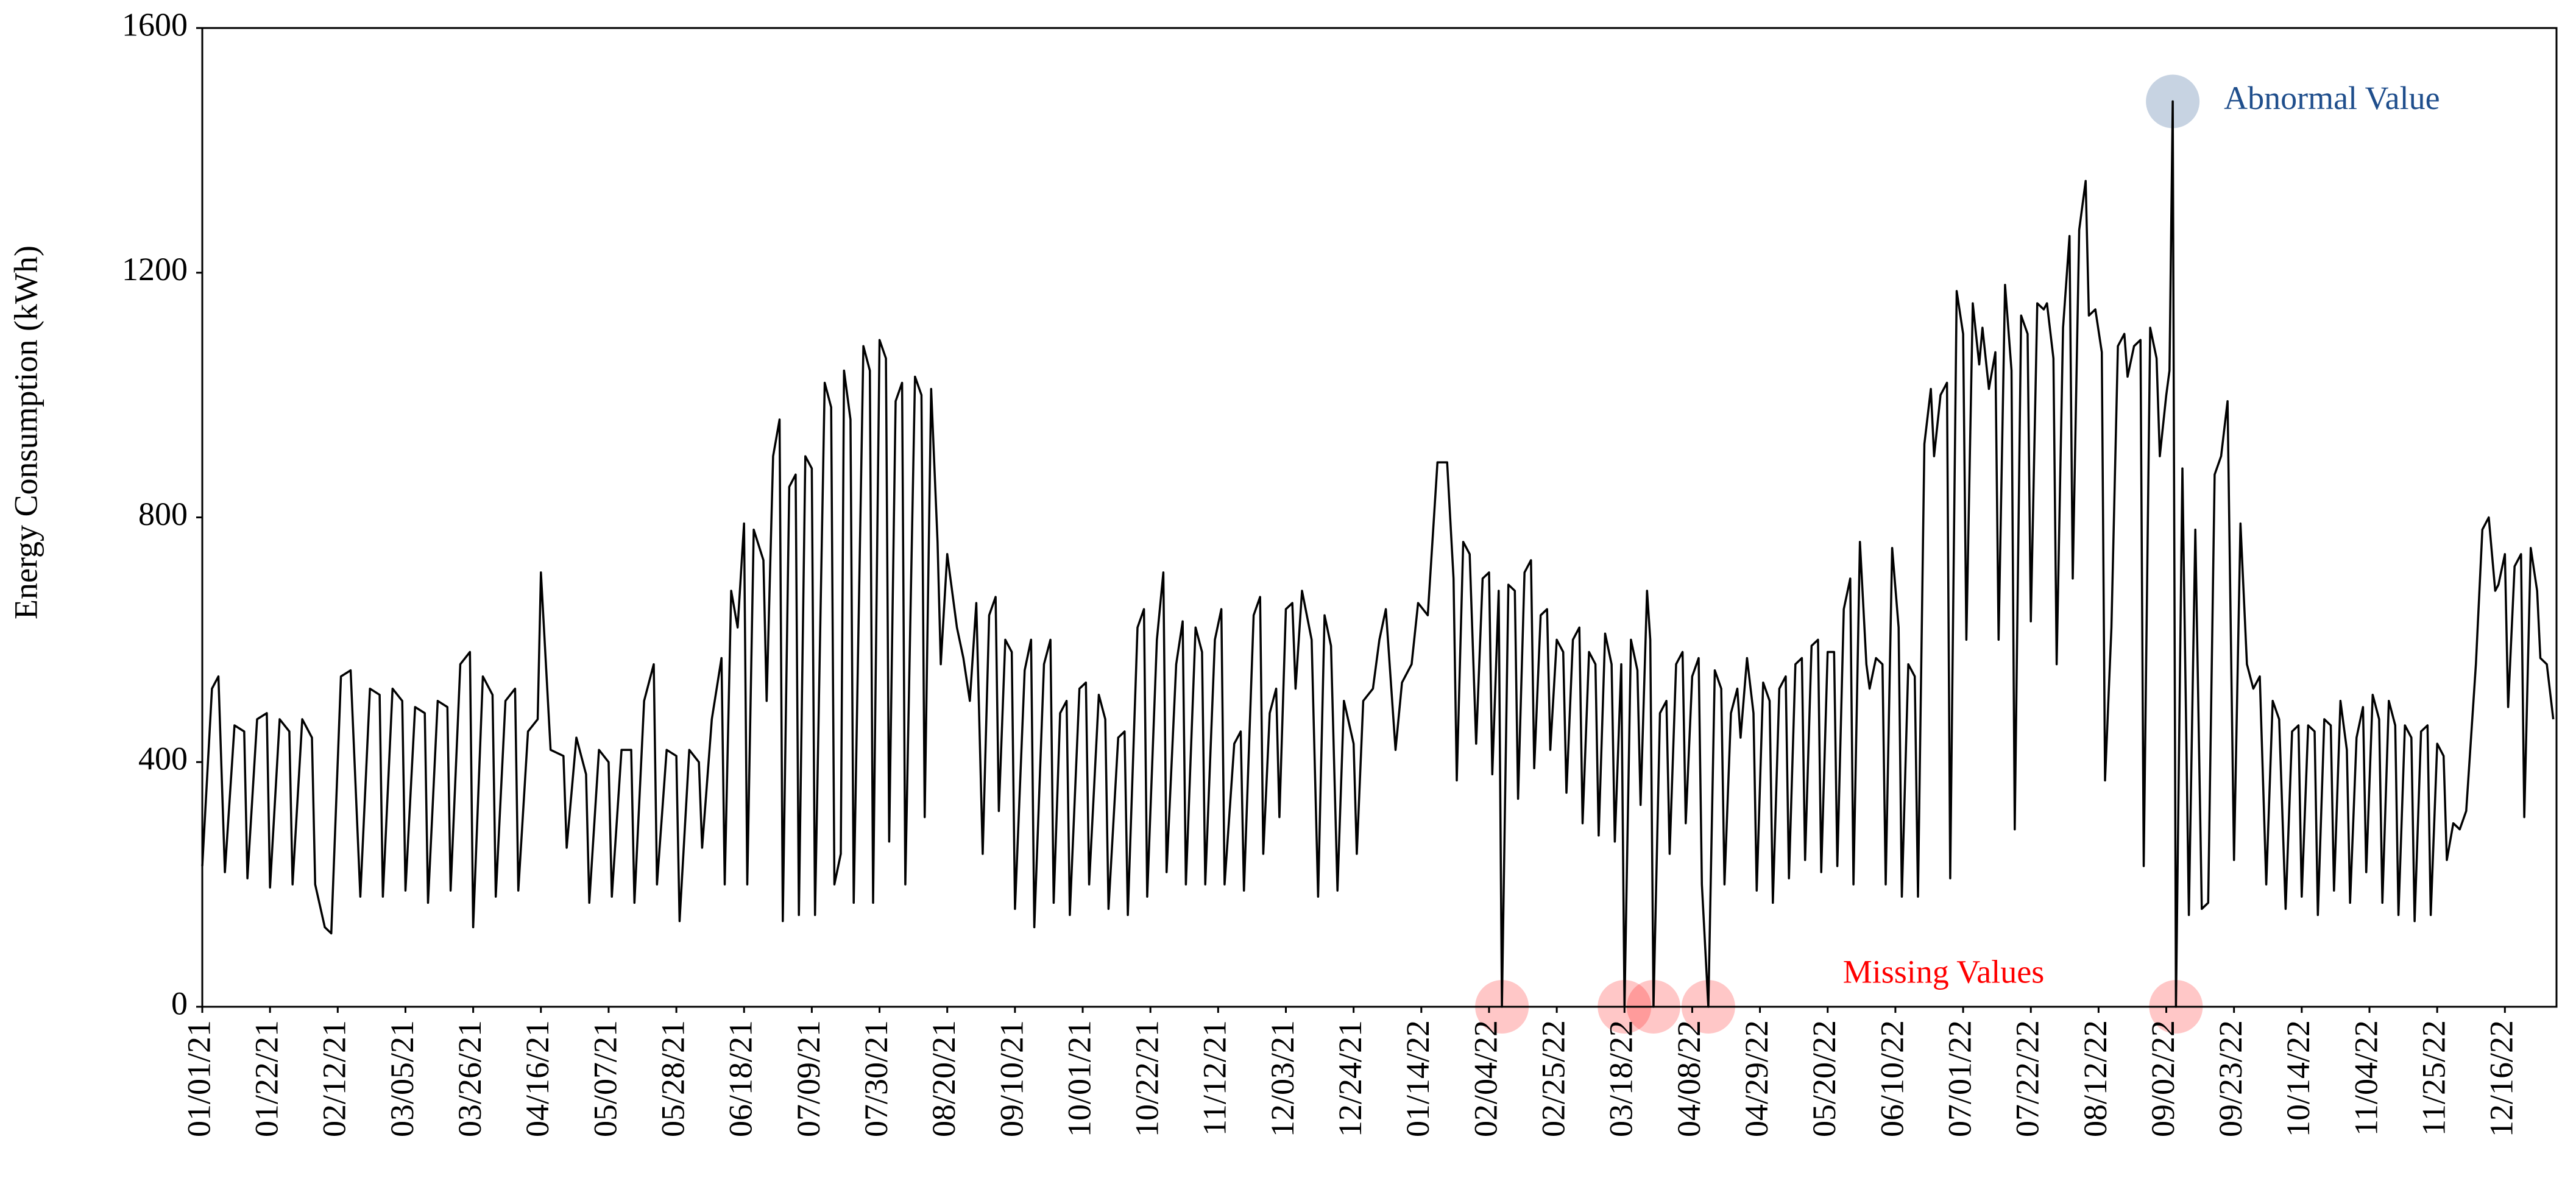 This screenshot has width=2576, height=1184. What do you see at coordinates (672, 1078) in the screenshot?
I see `x-tick-label: 05/28/21` at bounding box center [672, 1078].